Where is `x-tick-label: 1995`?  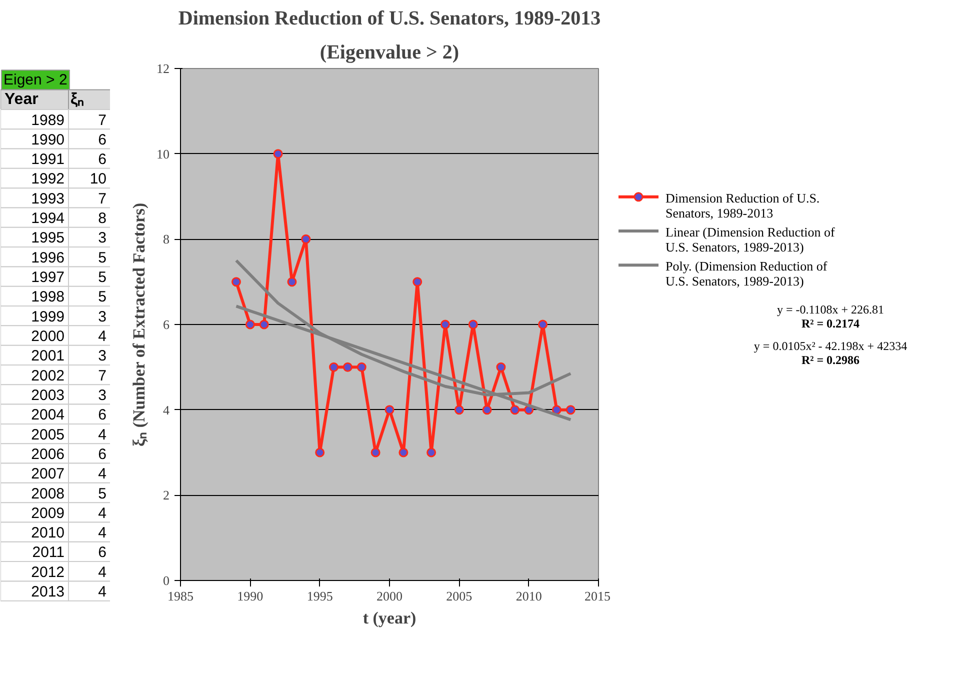 x-tick-label: 1995 is located at coordinates (319, 596).